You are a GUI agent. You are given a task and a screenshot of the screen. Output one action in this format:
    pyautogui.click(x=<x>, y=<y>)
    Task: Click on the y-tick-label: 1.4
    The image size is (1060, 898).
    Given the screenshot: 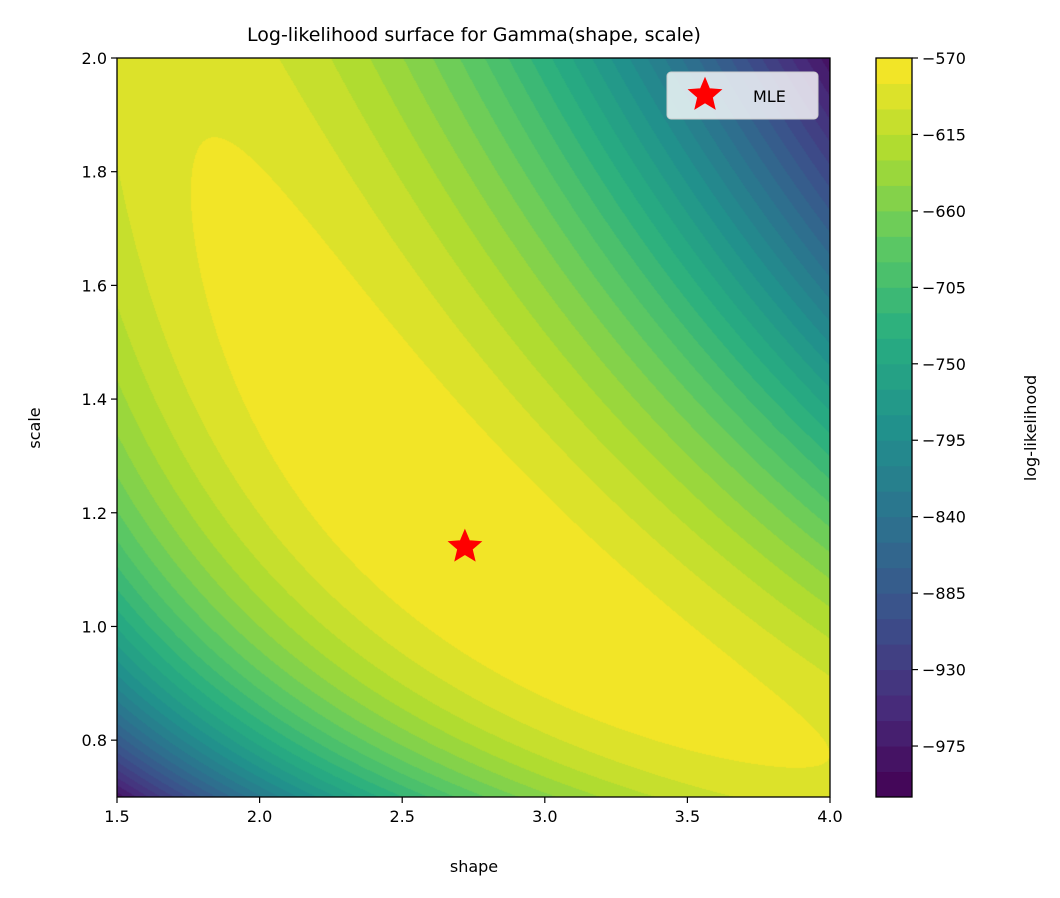 What is the action you would take?
    pyautogui.click(x=94, y=399)
    